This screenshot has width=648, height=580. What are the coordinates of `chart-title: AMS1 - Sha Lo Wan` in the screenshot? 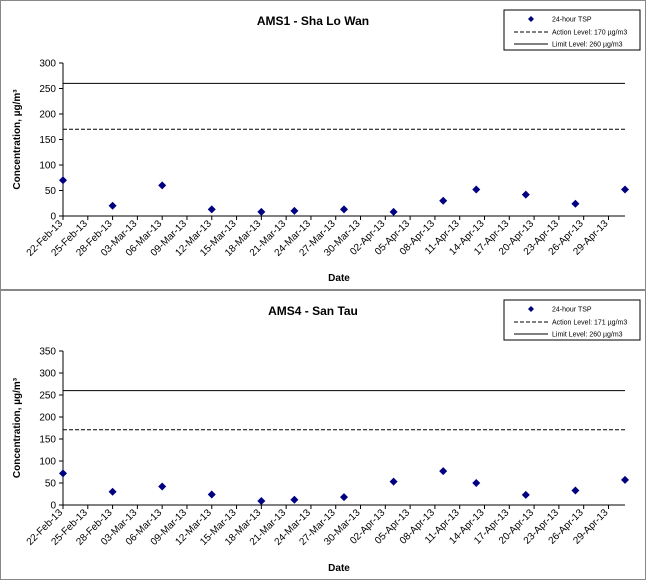 It's located at (313, 21).